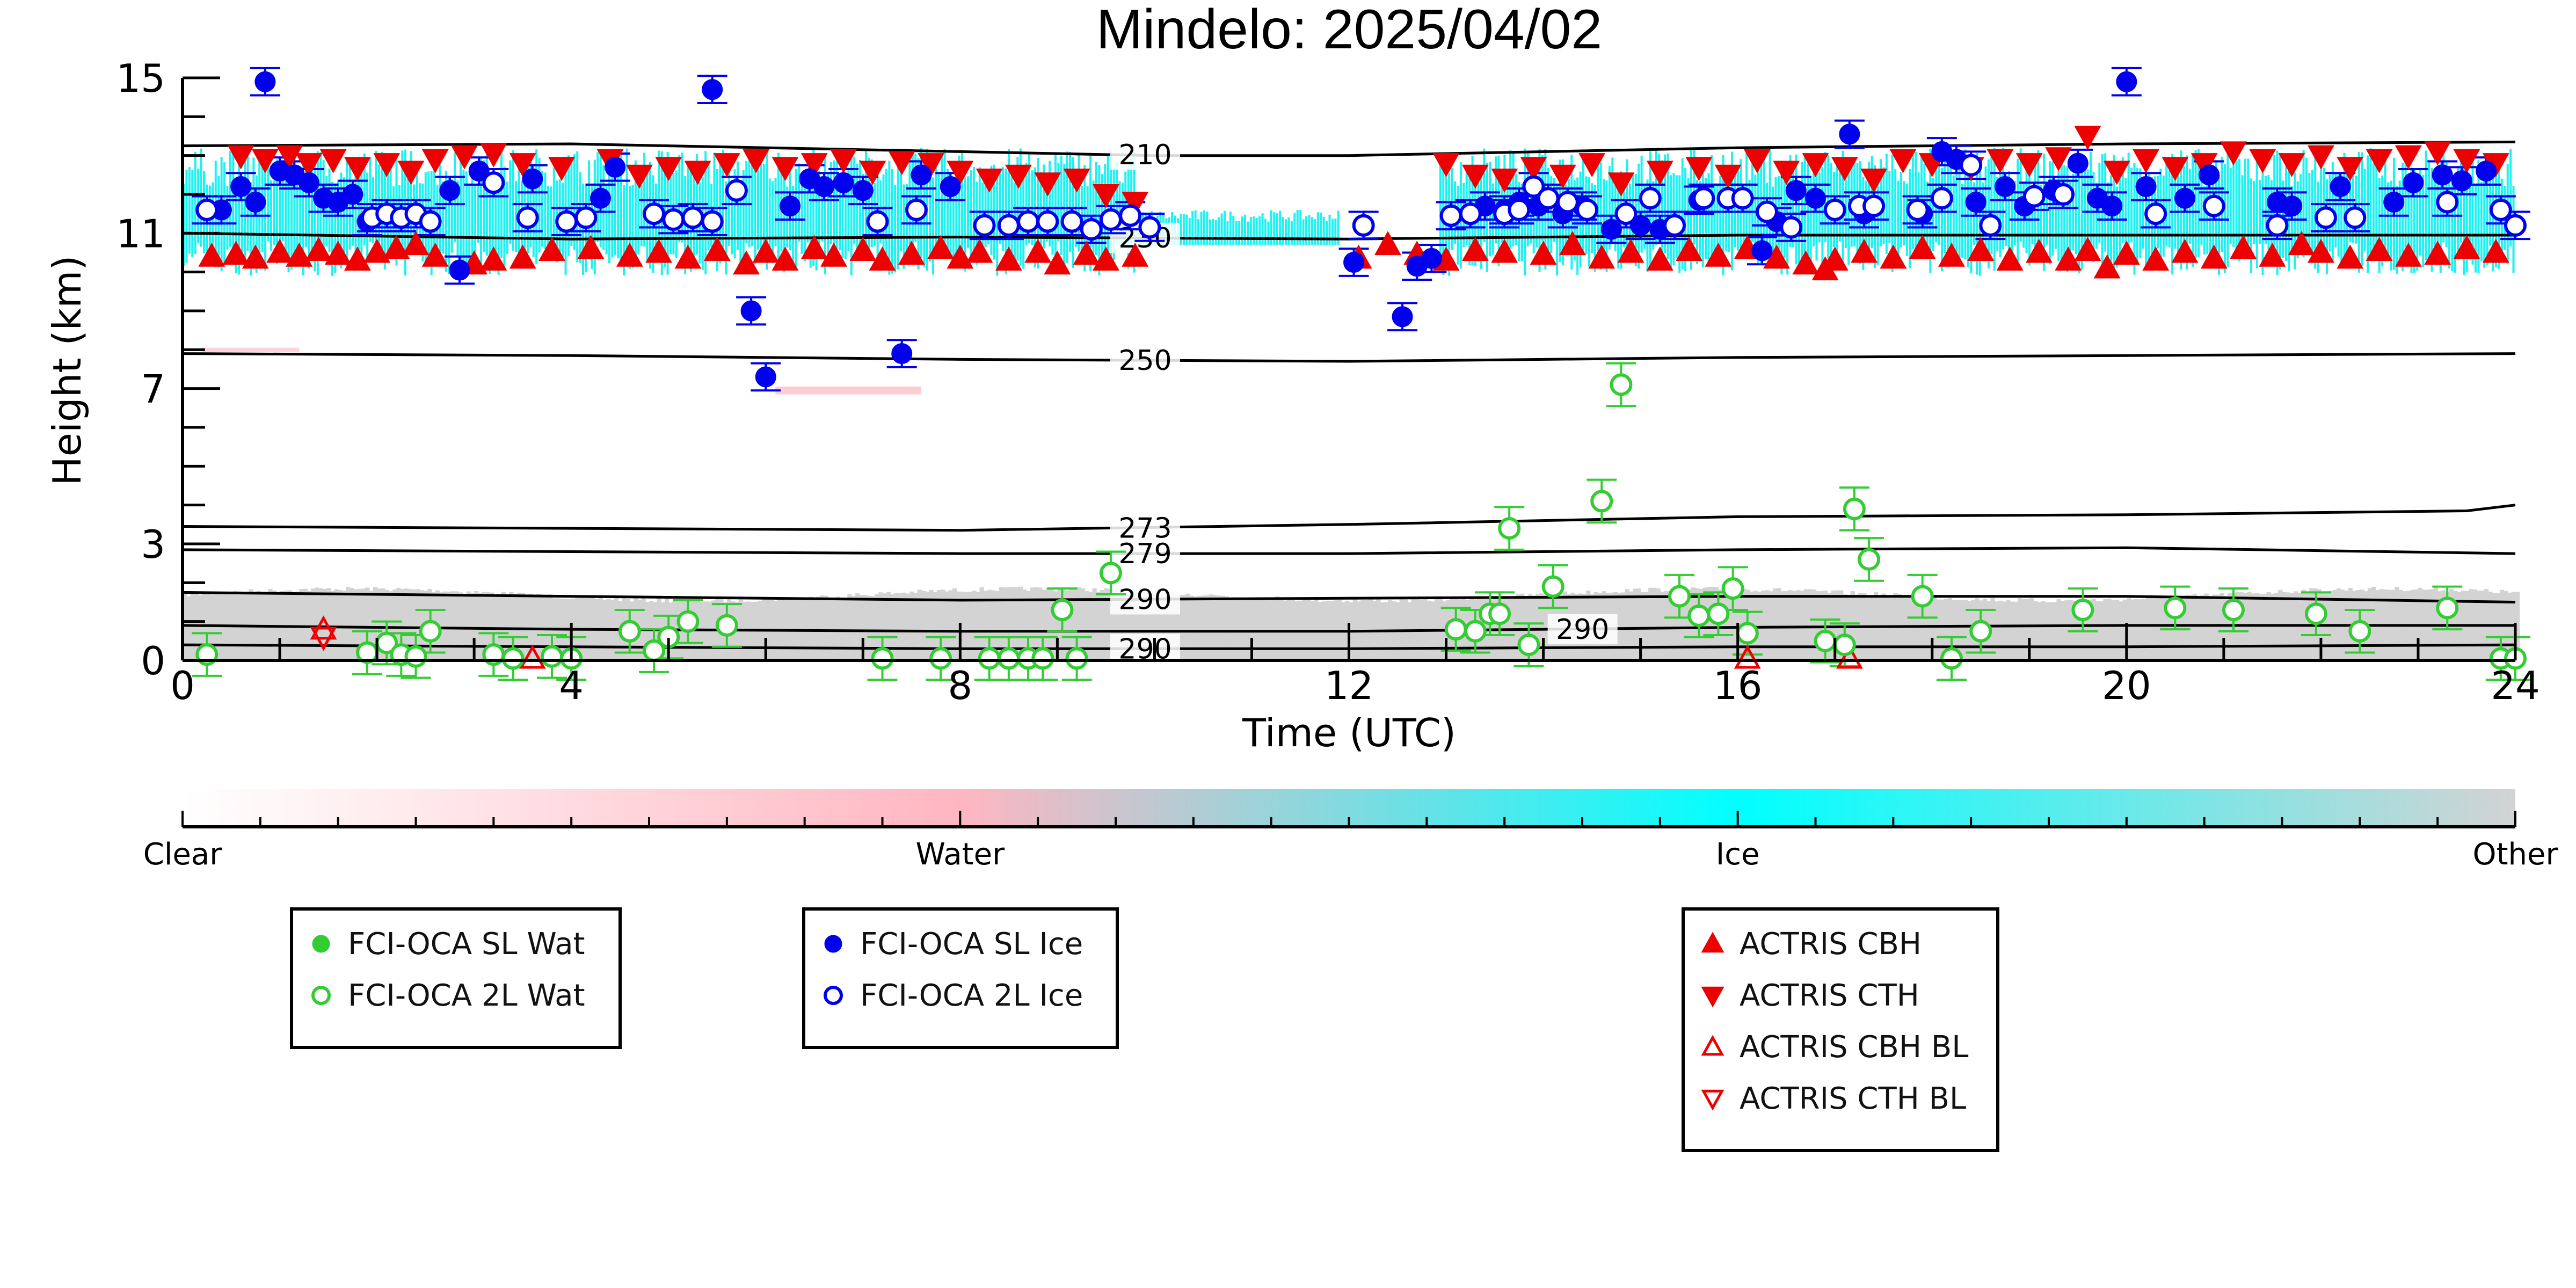 This screenshot has width=2576, height=1288. Describe the element at coordinates (960, 685) in the screenshot. I see `x-tick-label: 8` at that location.